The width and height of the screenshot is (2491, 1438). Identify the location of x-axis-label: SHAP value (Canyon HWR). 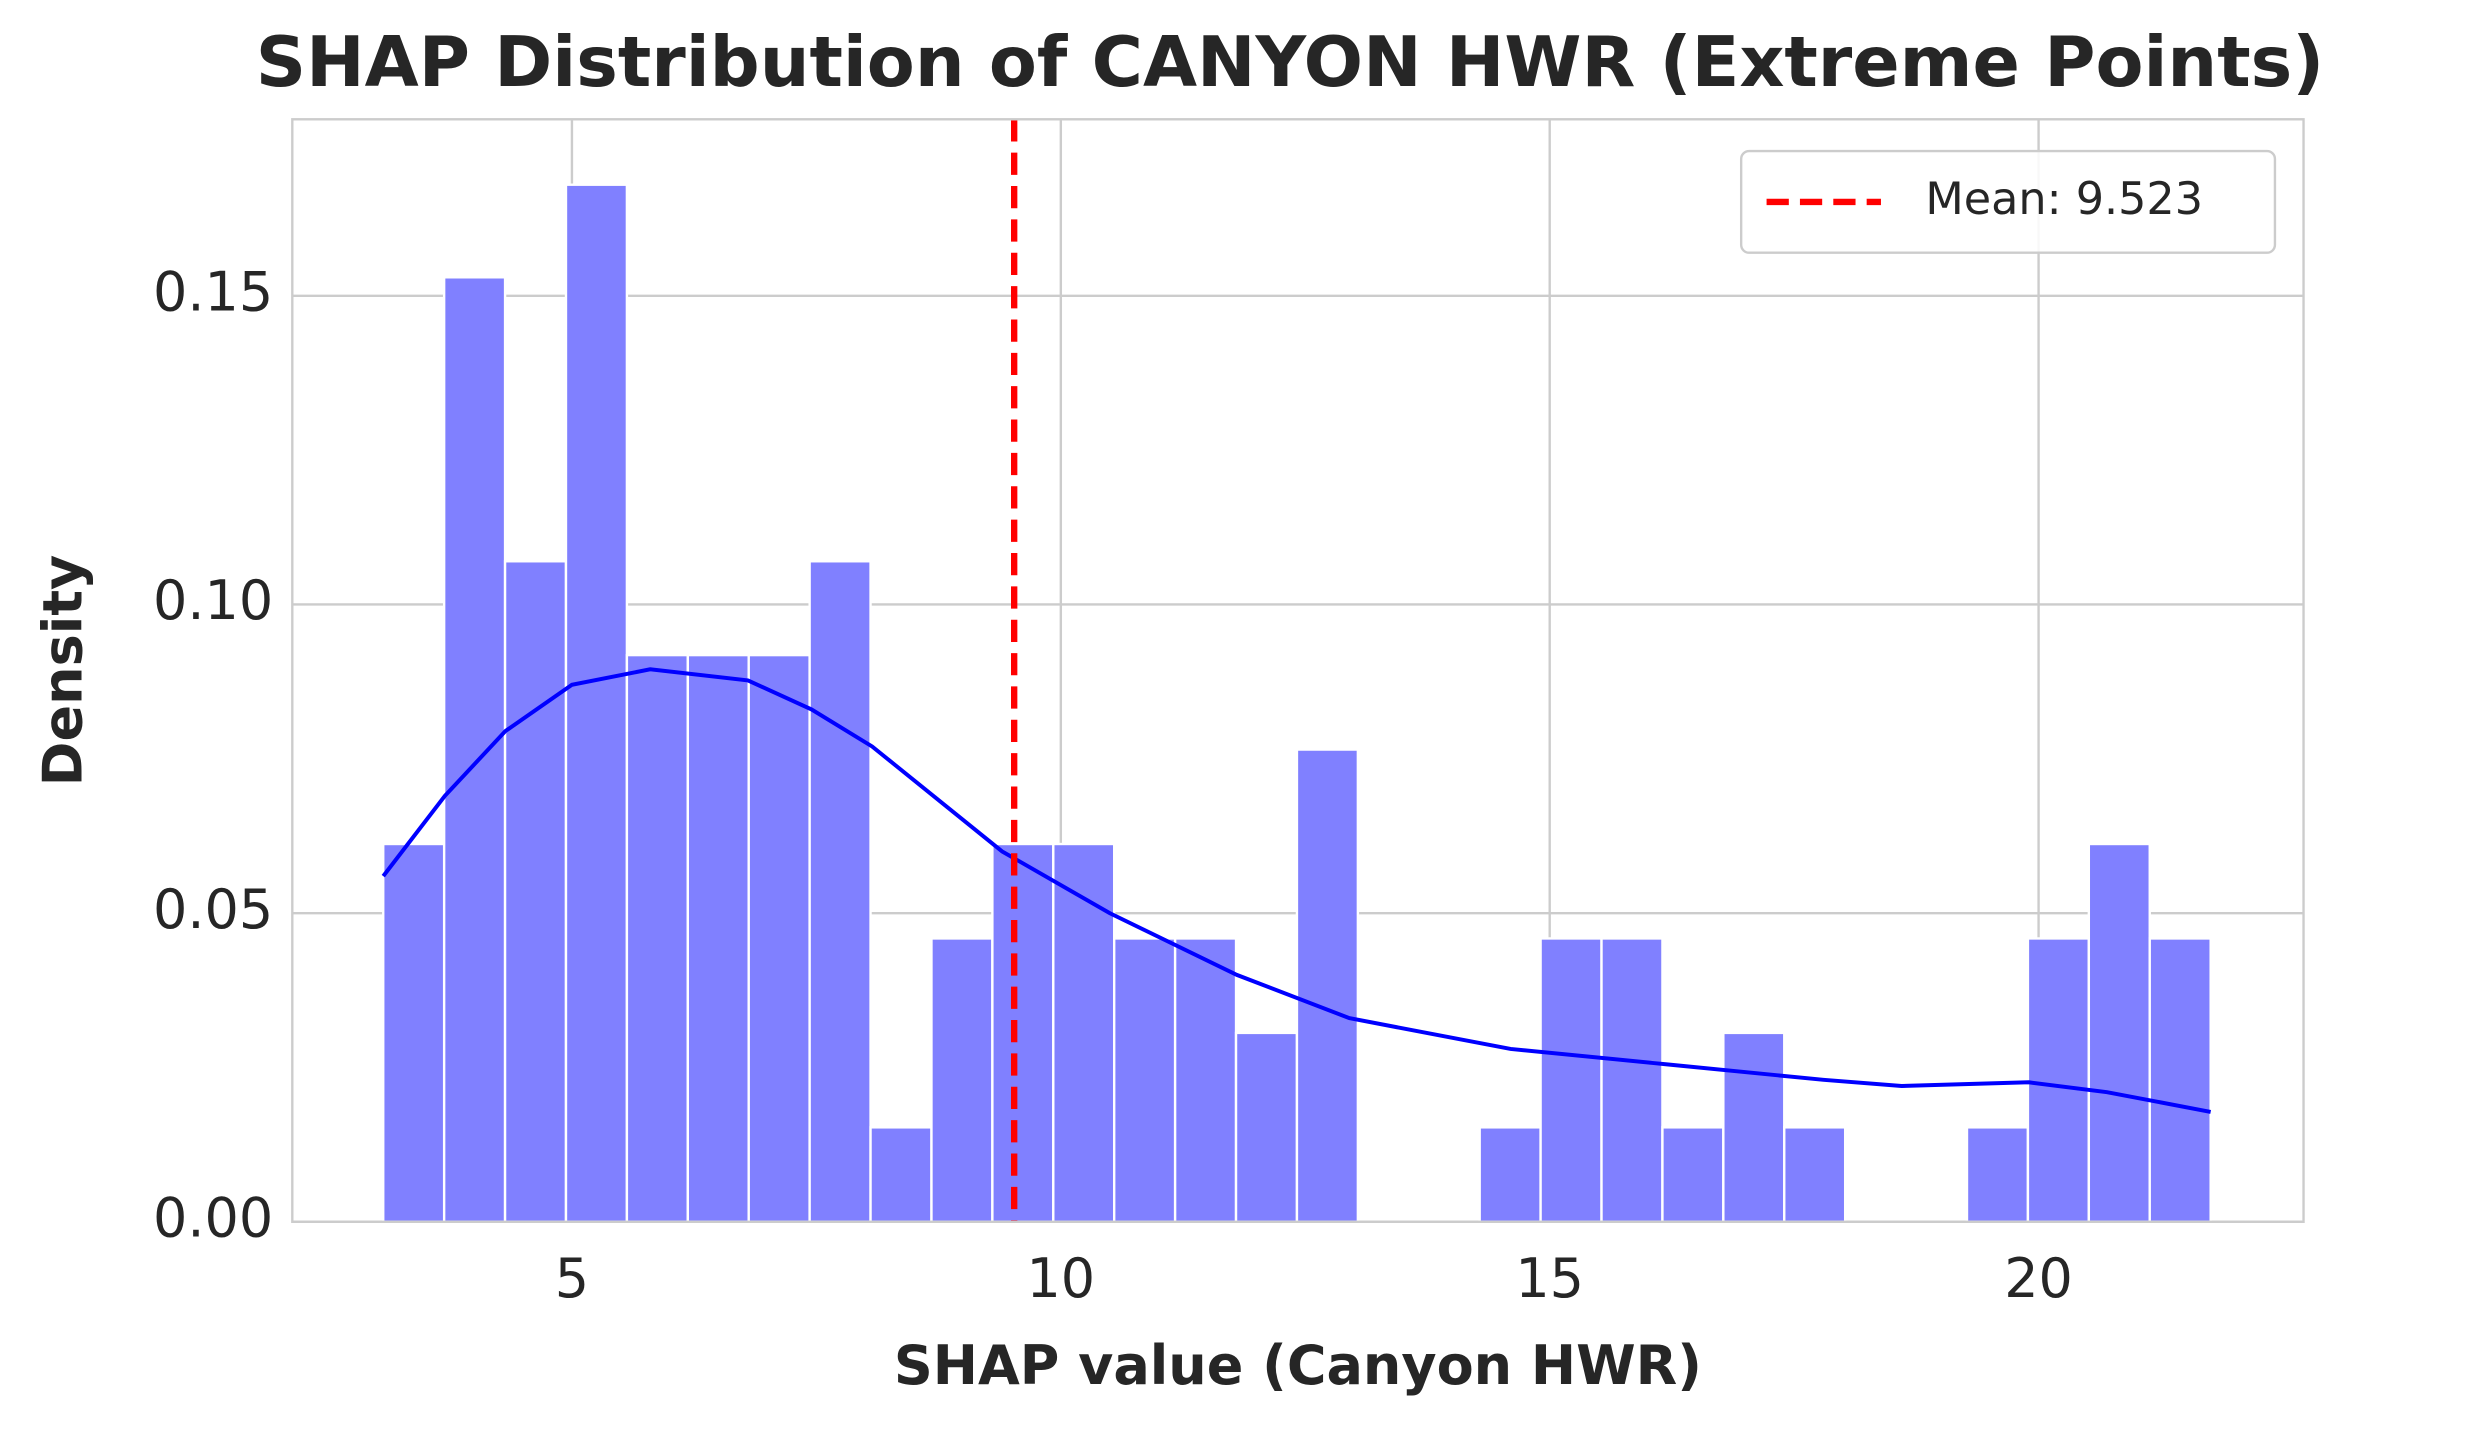
(1298, 1365).